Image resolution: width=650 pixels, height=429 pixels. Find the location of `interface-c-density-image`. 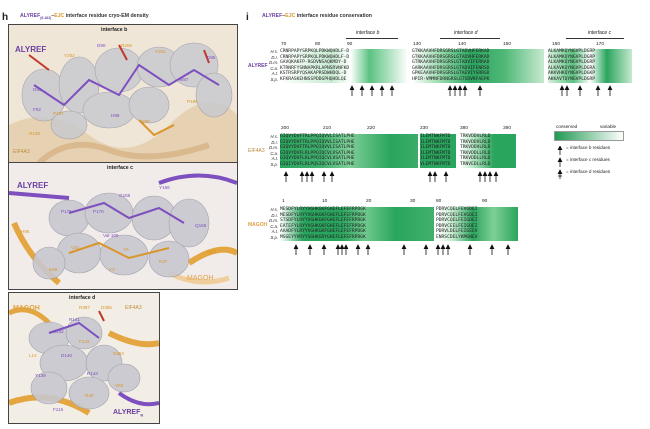

interface-c-density-image is located at coordinates (123, 226).